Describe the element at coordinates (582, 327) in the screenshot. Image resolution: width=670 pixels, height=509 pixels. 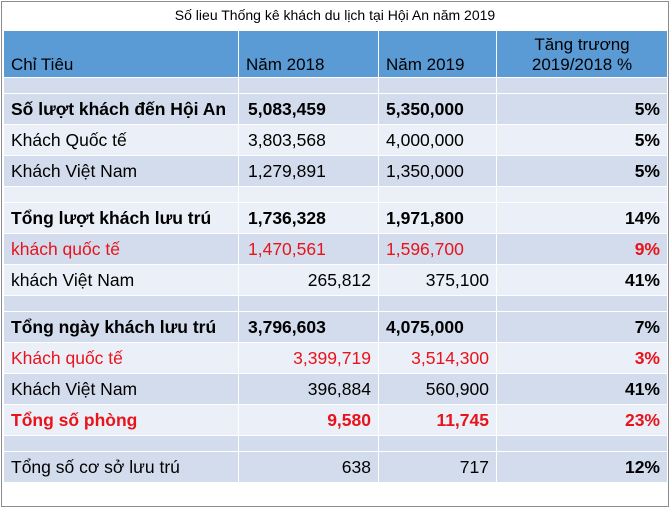
I see `row-growth: 7%` at that location.